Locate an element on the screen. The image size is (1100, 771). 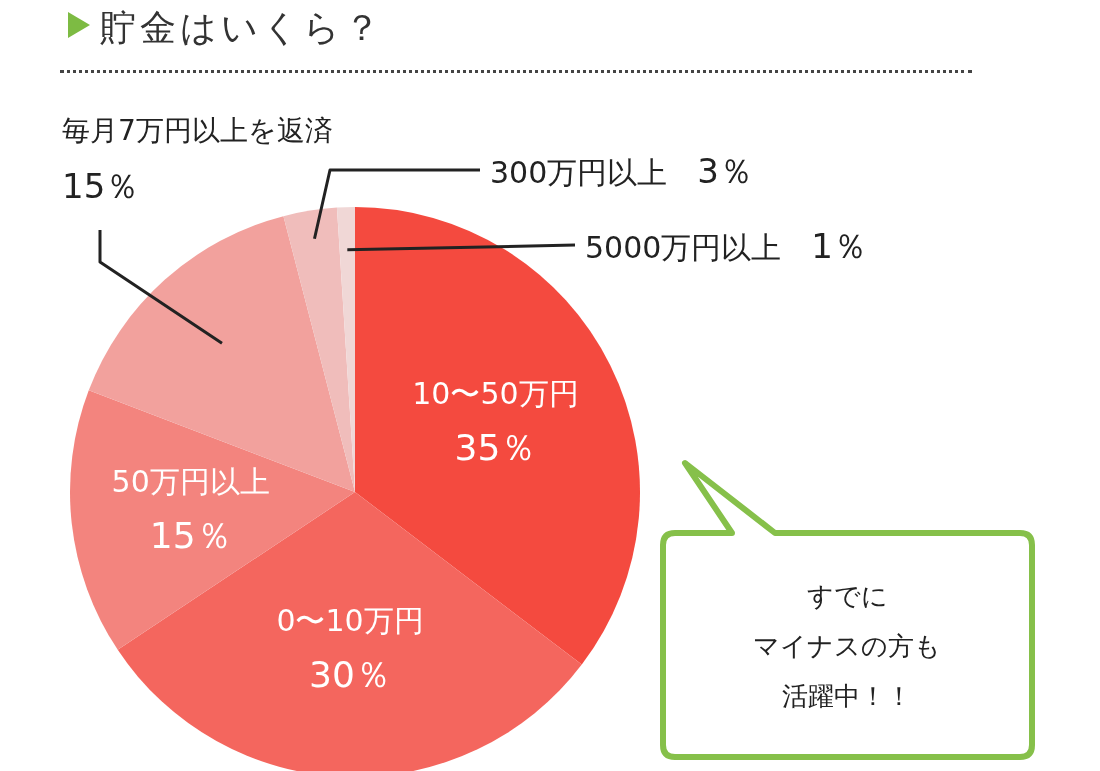
data-label: 35％ is located at coordinates (495, 448).